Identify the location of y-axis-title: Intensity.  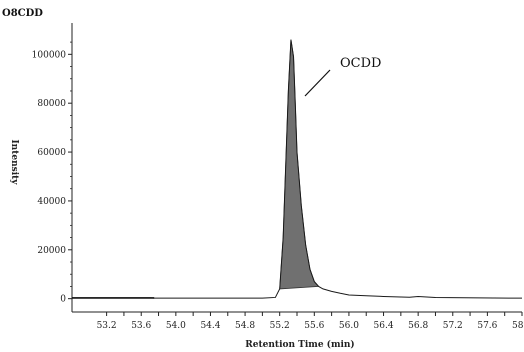
(14, 162).